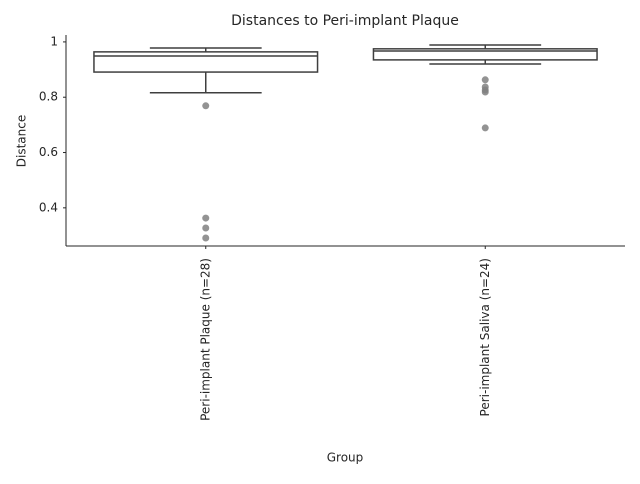 This screenshot has width=640, height=484. I want to click on y-tick-label: 1, so click(54, 41).